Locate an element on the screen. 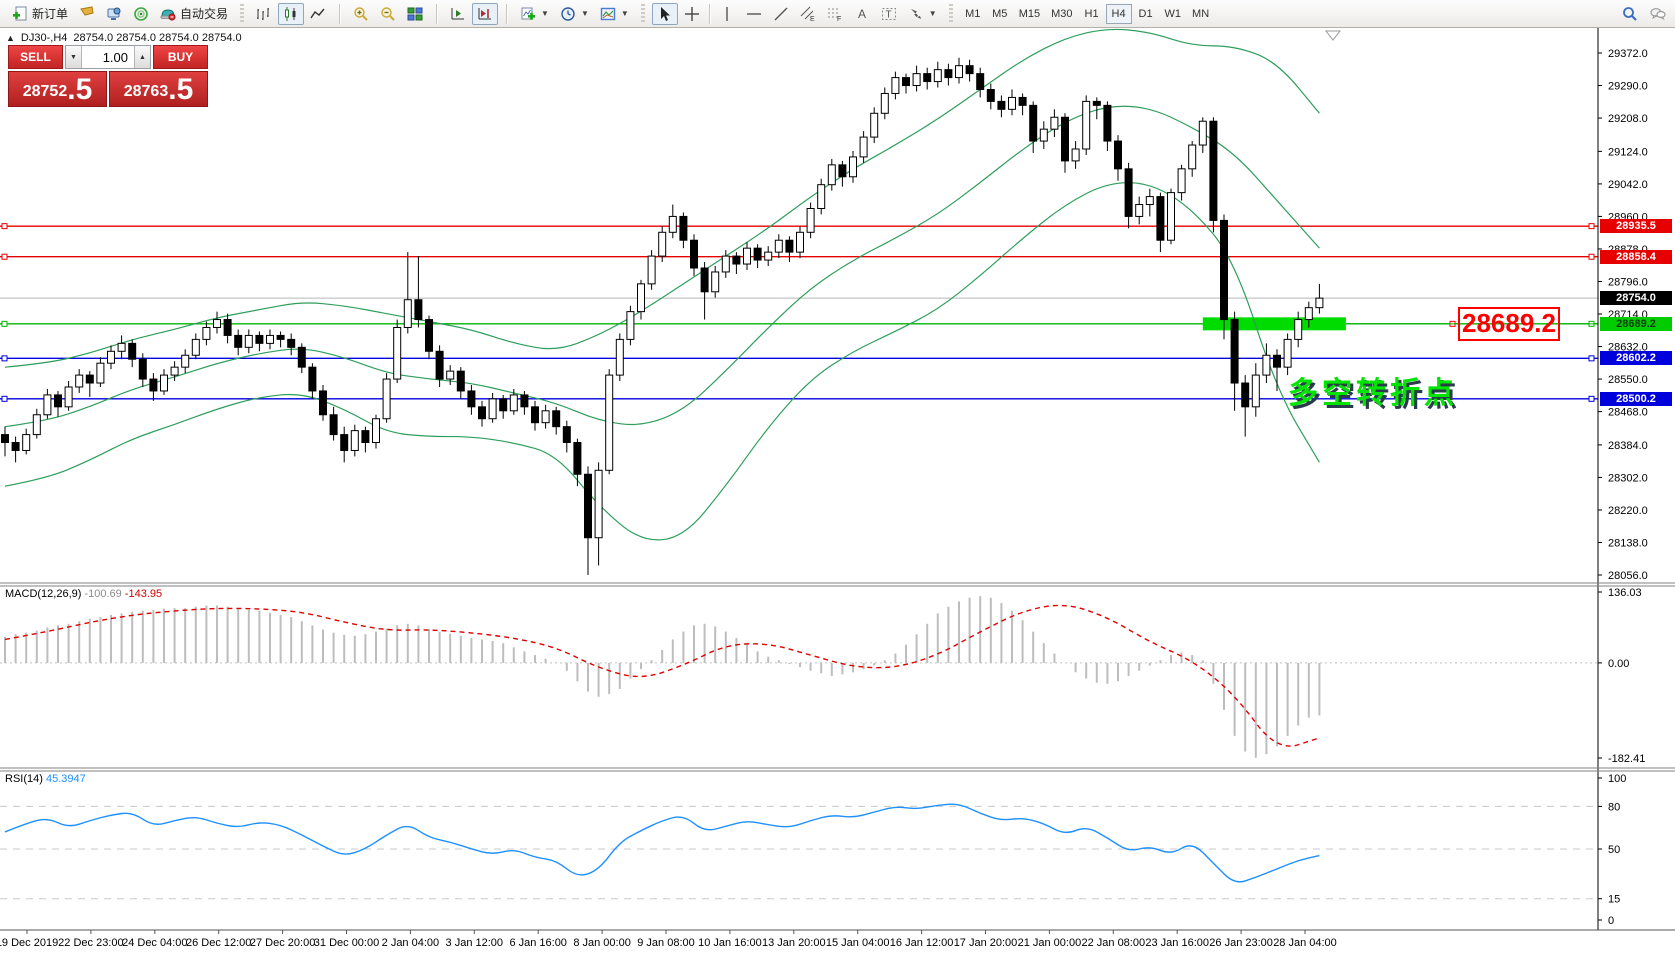 Image resolution: width=1675 pixels, height=953 pixels. price-badge-28754.0: 28754.0 is located at coordinates (1636, 298).